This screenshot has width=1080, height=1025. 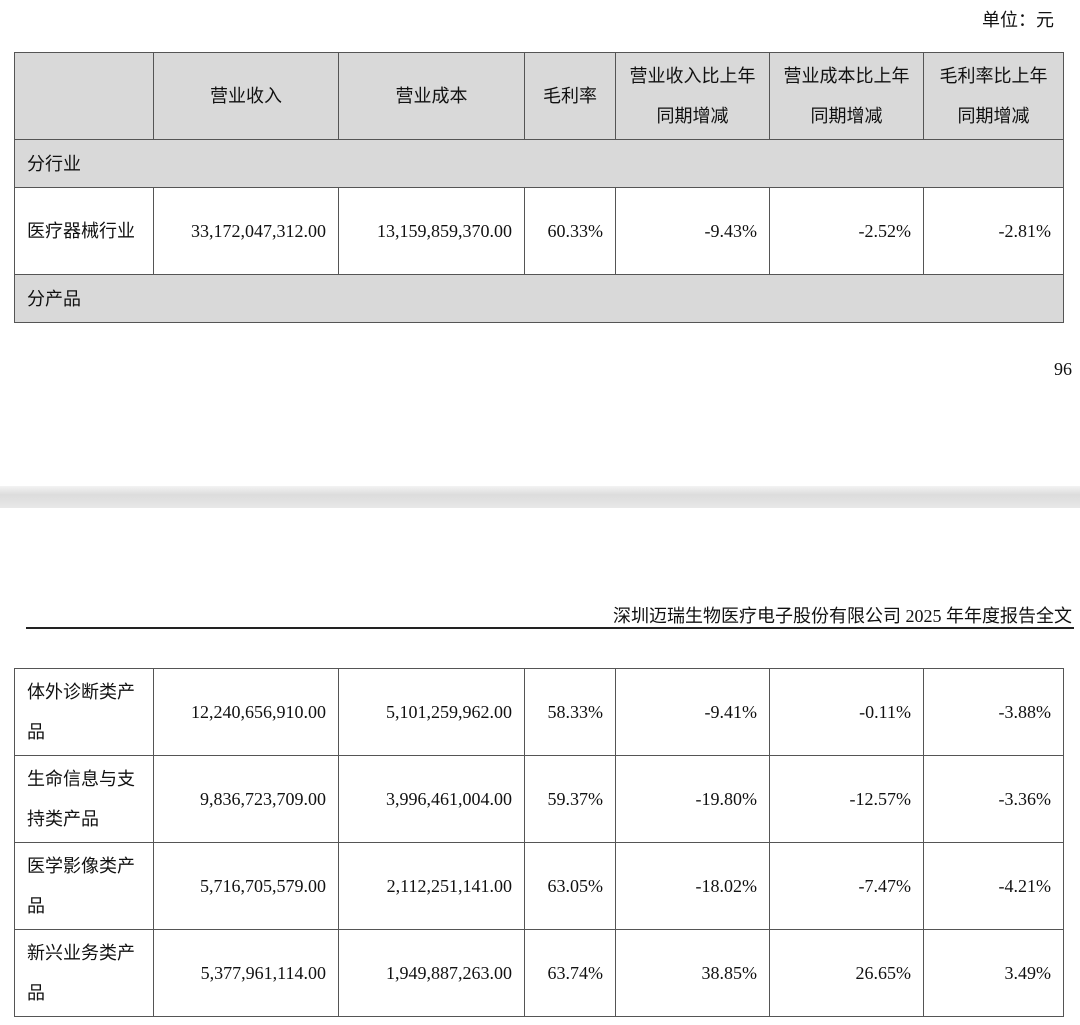 I want to click on revenue-change-cell: -19.80%, so click(x=692, y=799).